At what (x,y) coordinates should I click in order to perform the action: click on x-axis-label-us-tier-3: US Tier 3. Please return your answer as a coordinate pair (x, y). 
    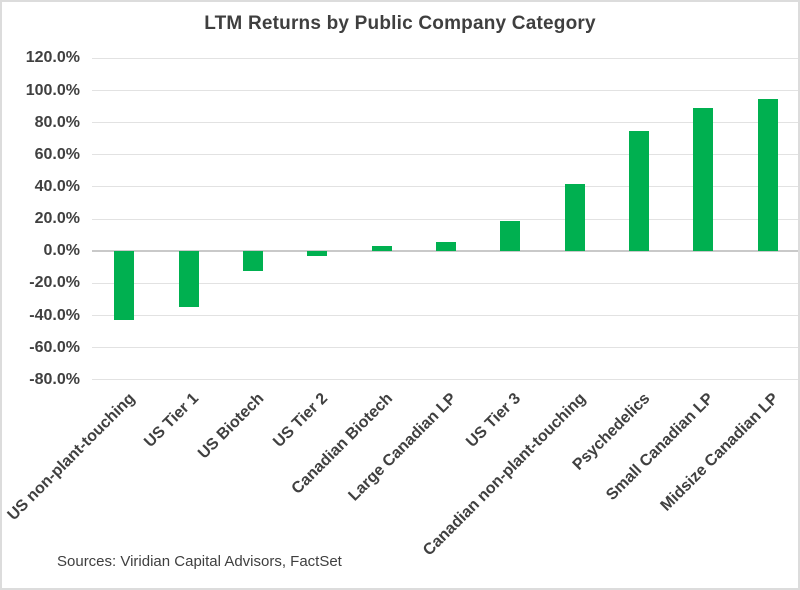
    Looking at the image, I should click on (494, 420).